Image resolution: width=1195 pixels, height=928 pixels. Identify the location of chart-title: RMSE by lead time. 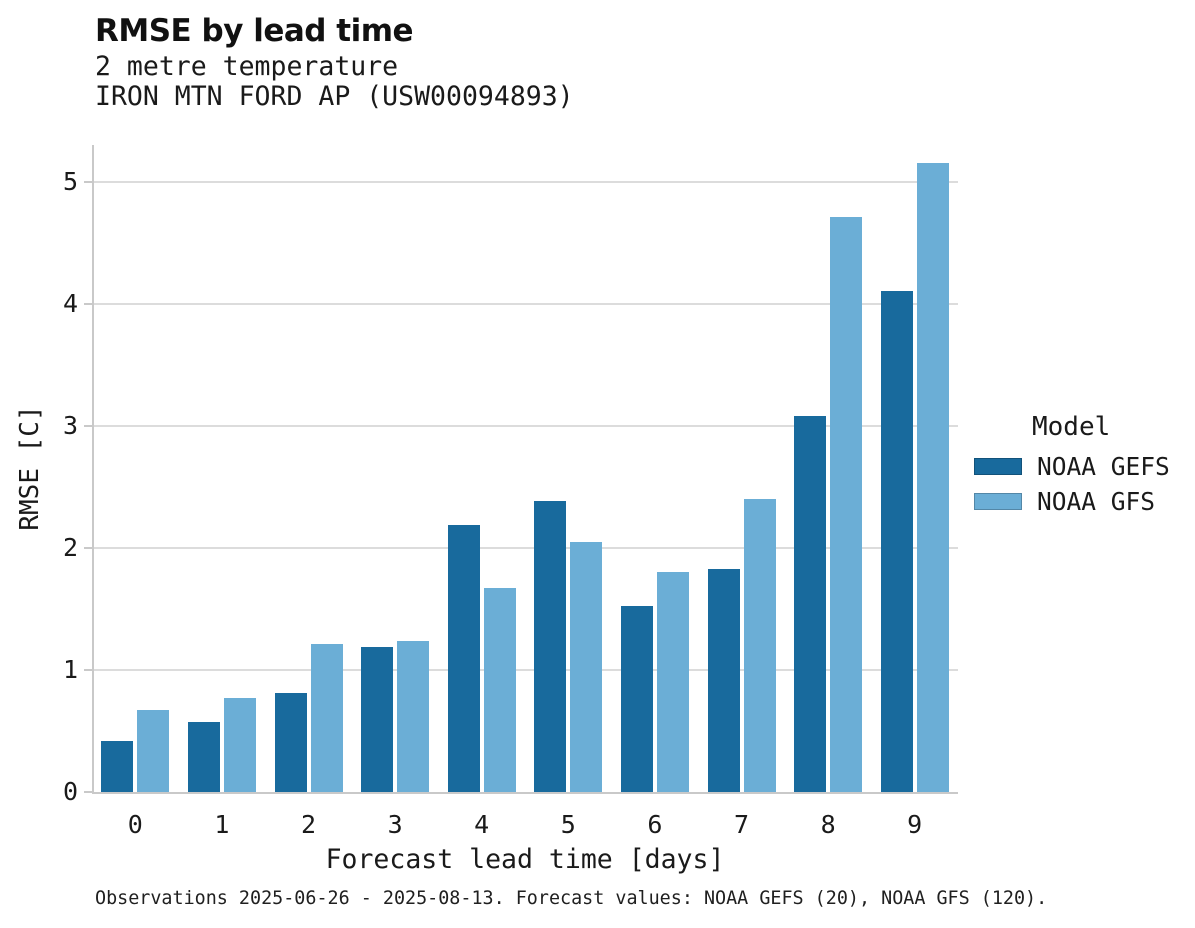
(254, 31).